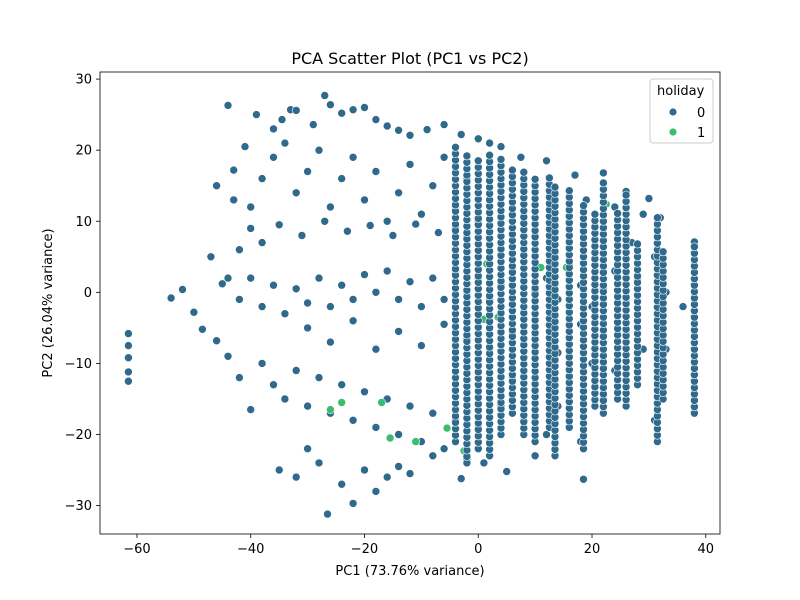  I want to click on y-tick-label: 20, so click(83, 151).